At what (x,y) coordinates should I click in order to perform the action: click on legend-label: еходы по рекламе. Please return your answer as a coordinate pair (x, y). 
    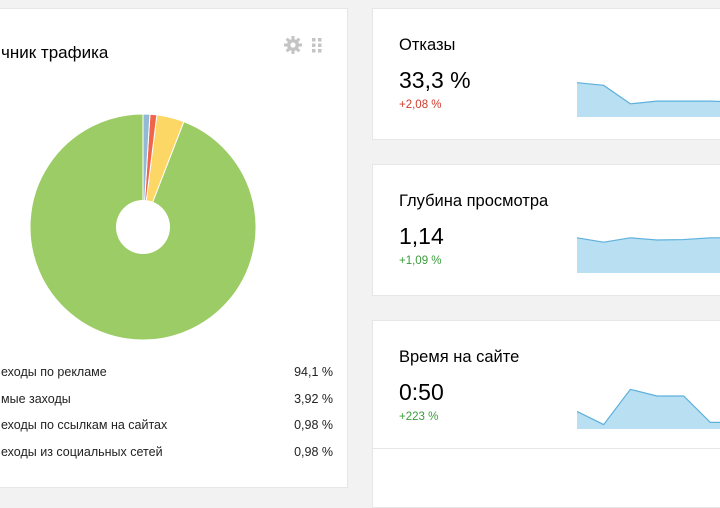
    Looking at the image, I should click on (54, 372).